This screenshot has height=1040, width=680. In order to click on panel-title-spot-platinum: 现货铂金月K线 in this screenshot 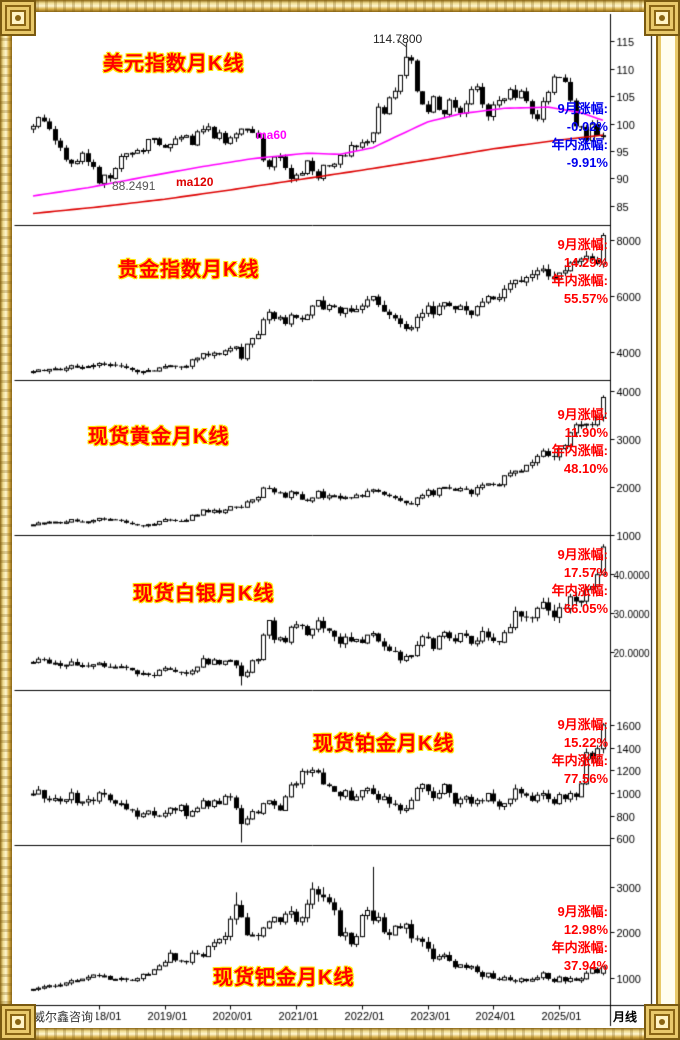, I will do `click(384, 744)`.